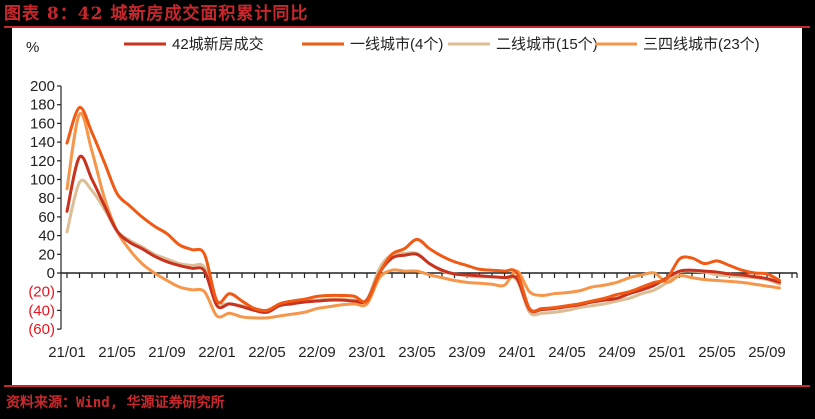  Describe the element at coordinates (267, 352) in the screenshot. I see `x-tick-label: 22/05` at that location.